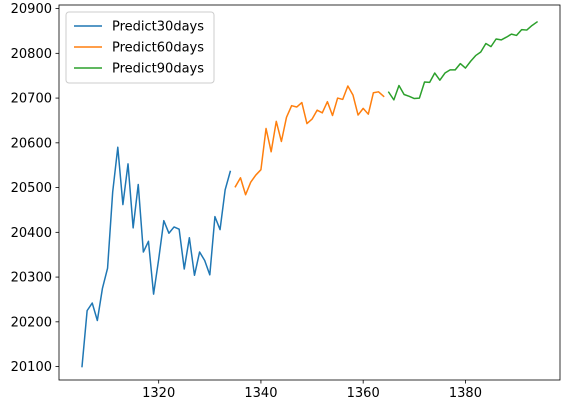 The width and height of the screenshot is (569, 419). What do you see at coordinates (31, 9) in the screenshot?
I see `y-tick-label: 20900` at bounding box center [31, 9].